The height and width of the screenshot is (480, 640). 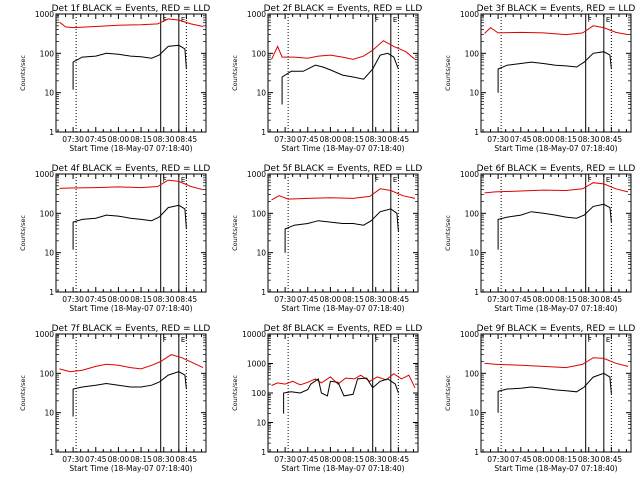 What do you see at coordinates (343, 169) in the screenshot?
I see `panel-title: Det 5f BLACK = Events, RED = LLD` at bounding box center [343, 169].